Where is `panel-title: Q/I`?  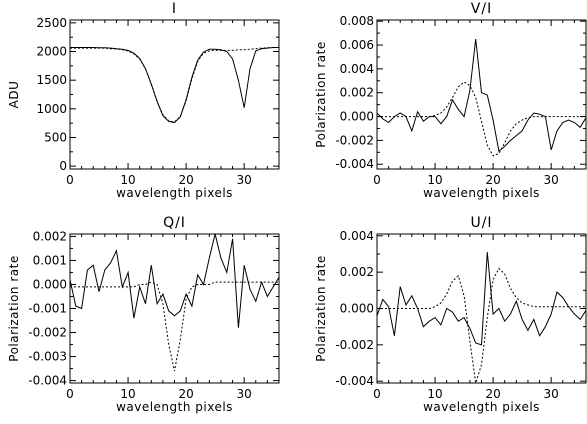 panel-title: Q/I is located at coordinates (174, 223).